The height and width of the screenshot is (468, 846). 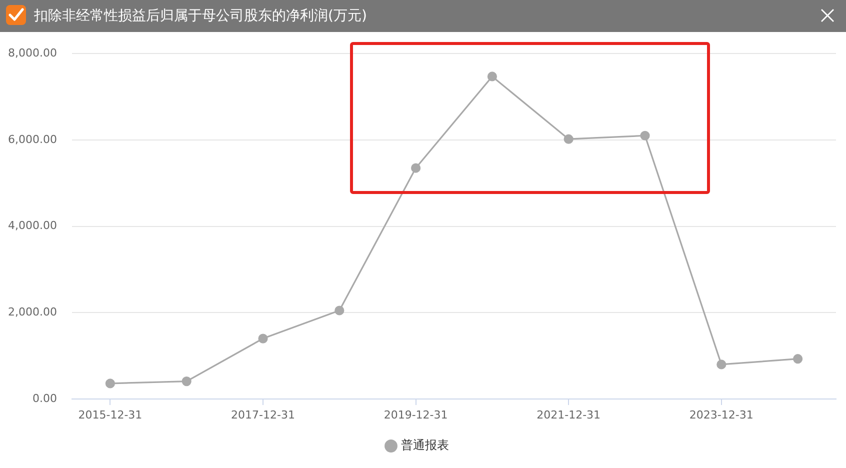 What do you see at coordinates (32, 312) in the screenshot?
I see `y-tick-label: 2,000.00` at bounding box center [32, 312].